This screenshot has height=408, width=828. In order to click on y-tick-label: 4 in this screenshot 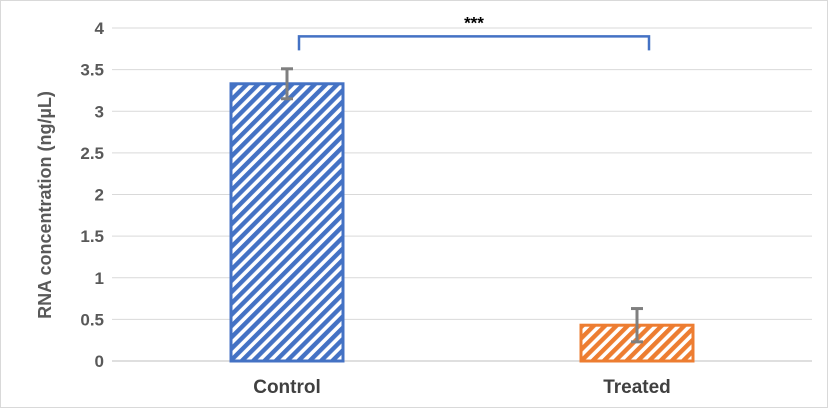, I will do `click(100, 28)`.